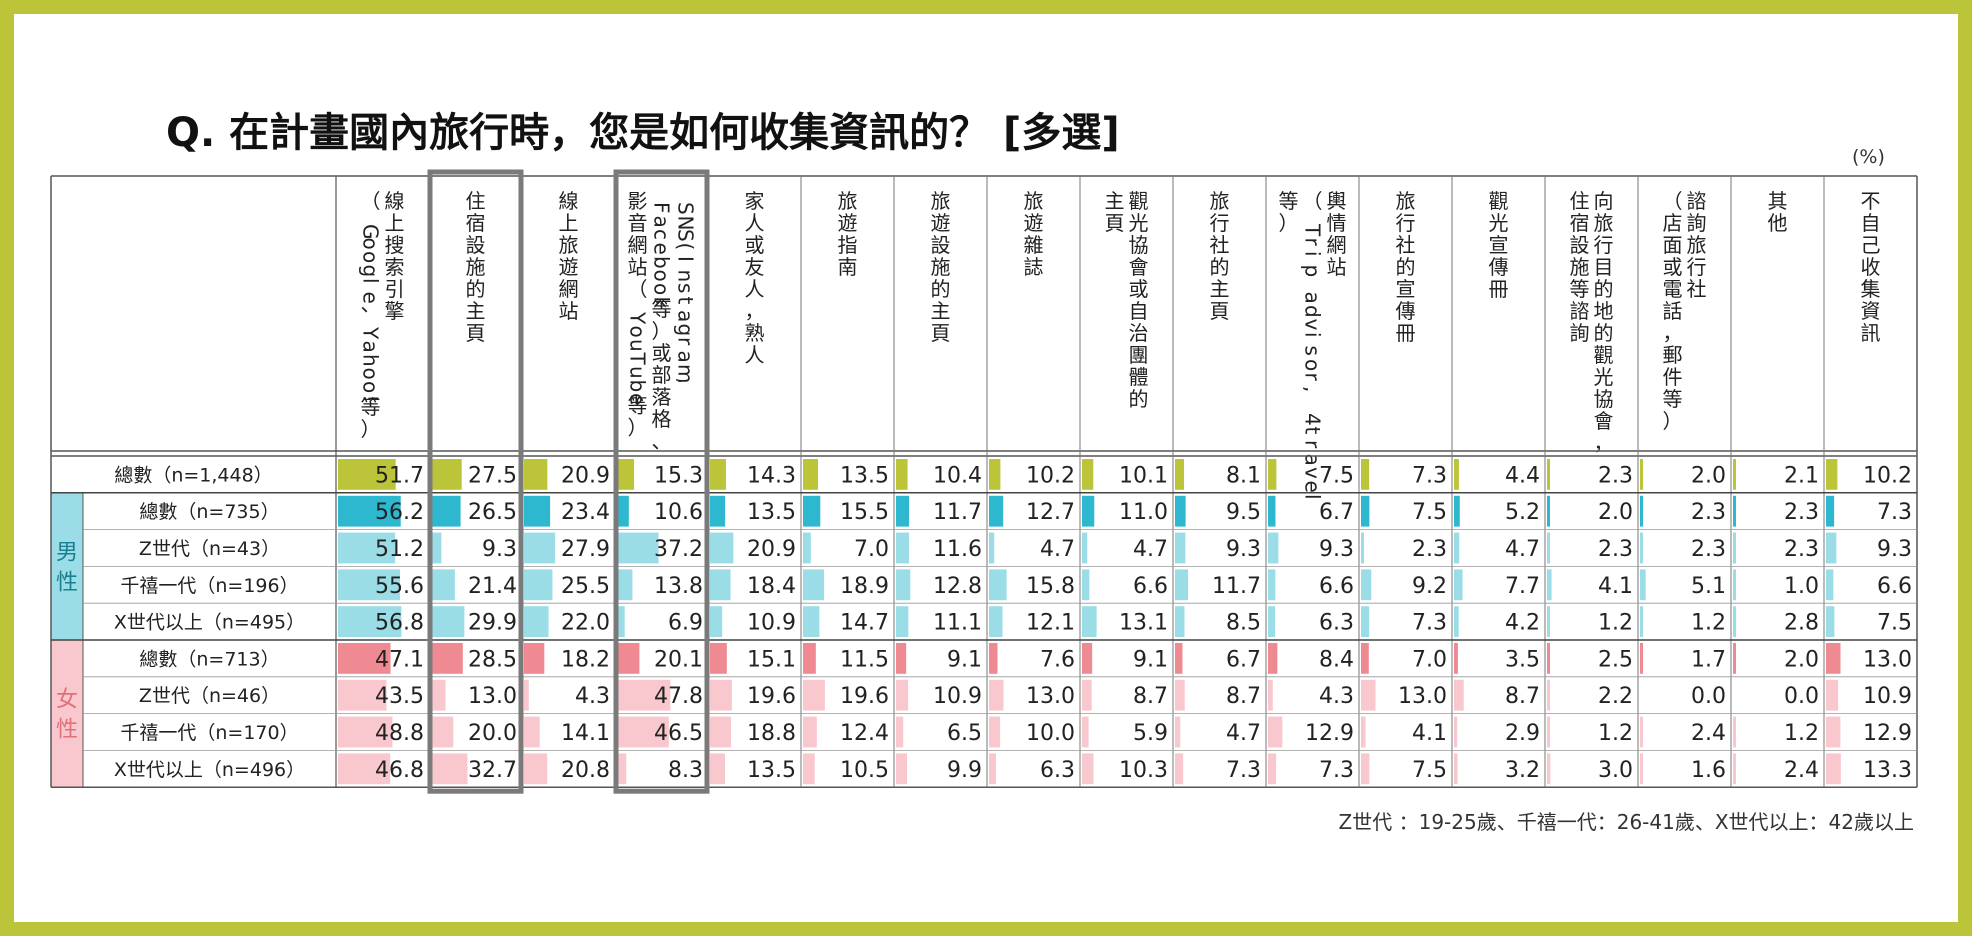 This screenshot has width=1972, height=936. What do you see at coordinates (964, 659) in the screenshot?
I see `value-label: 9.1` at bounding box center [964, 659].